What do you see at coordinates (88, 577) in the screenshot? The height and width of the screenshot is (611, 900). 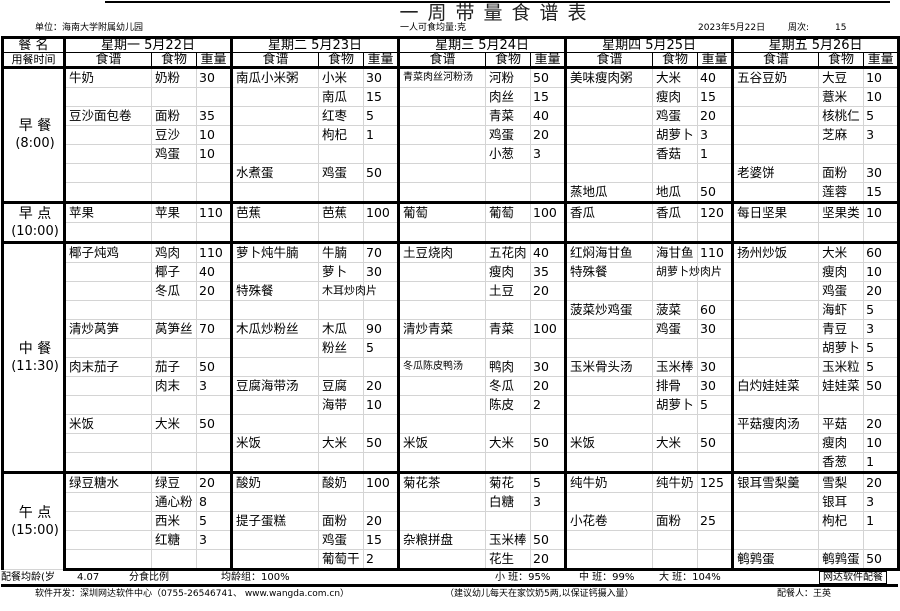 I see `avg-age-value: 4.07` at bounding box center [88, 577].